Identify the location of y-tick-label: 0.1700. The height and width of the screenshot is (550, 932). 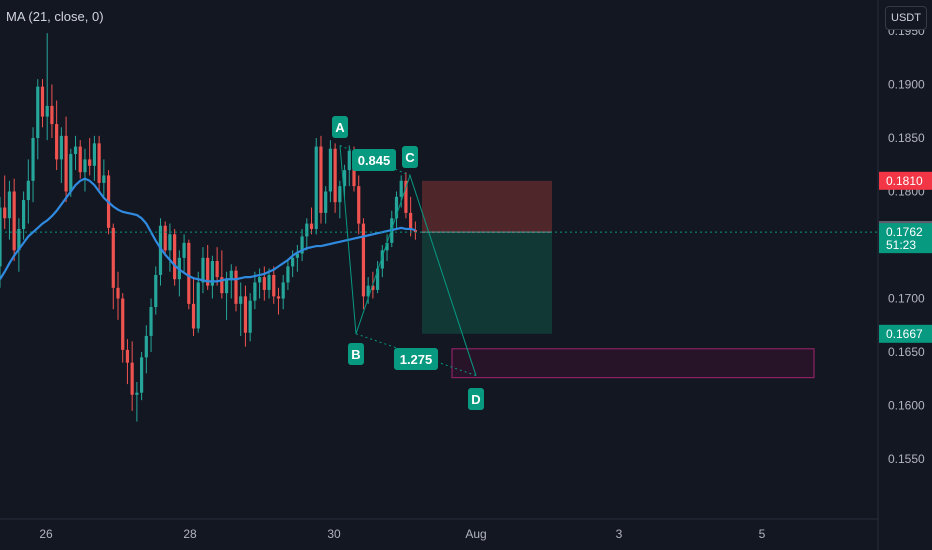
(906, 299).